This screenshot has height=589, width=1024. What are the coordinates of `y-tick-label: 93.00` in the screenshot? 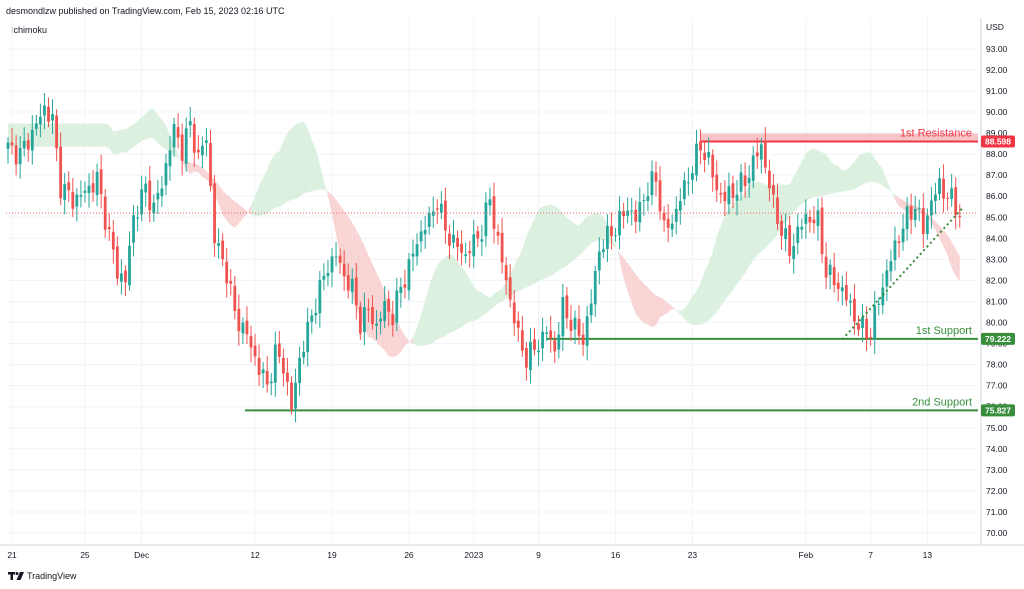 It's located at (997, 49).